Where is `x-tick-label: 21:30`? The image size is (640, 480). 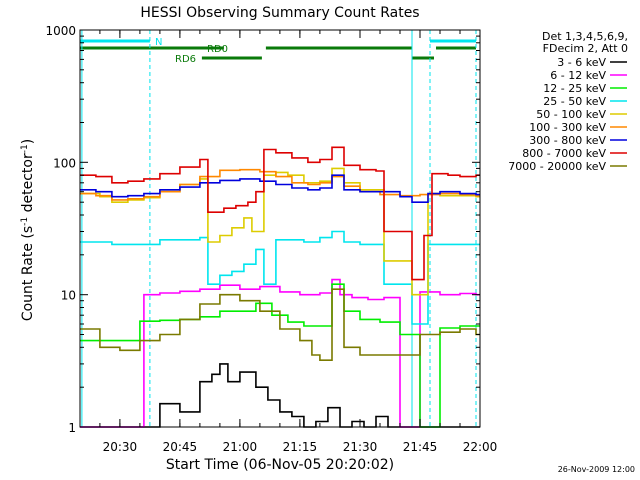
x-tick-label: 21:30 is located at coordinates (360, 447).